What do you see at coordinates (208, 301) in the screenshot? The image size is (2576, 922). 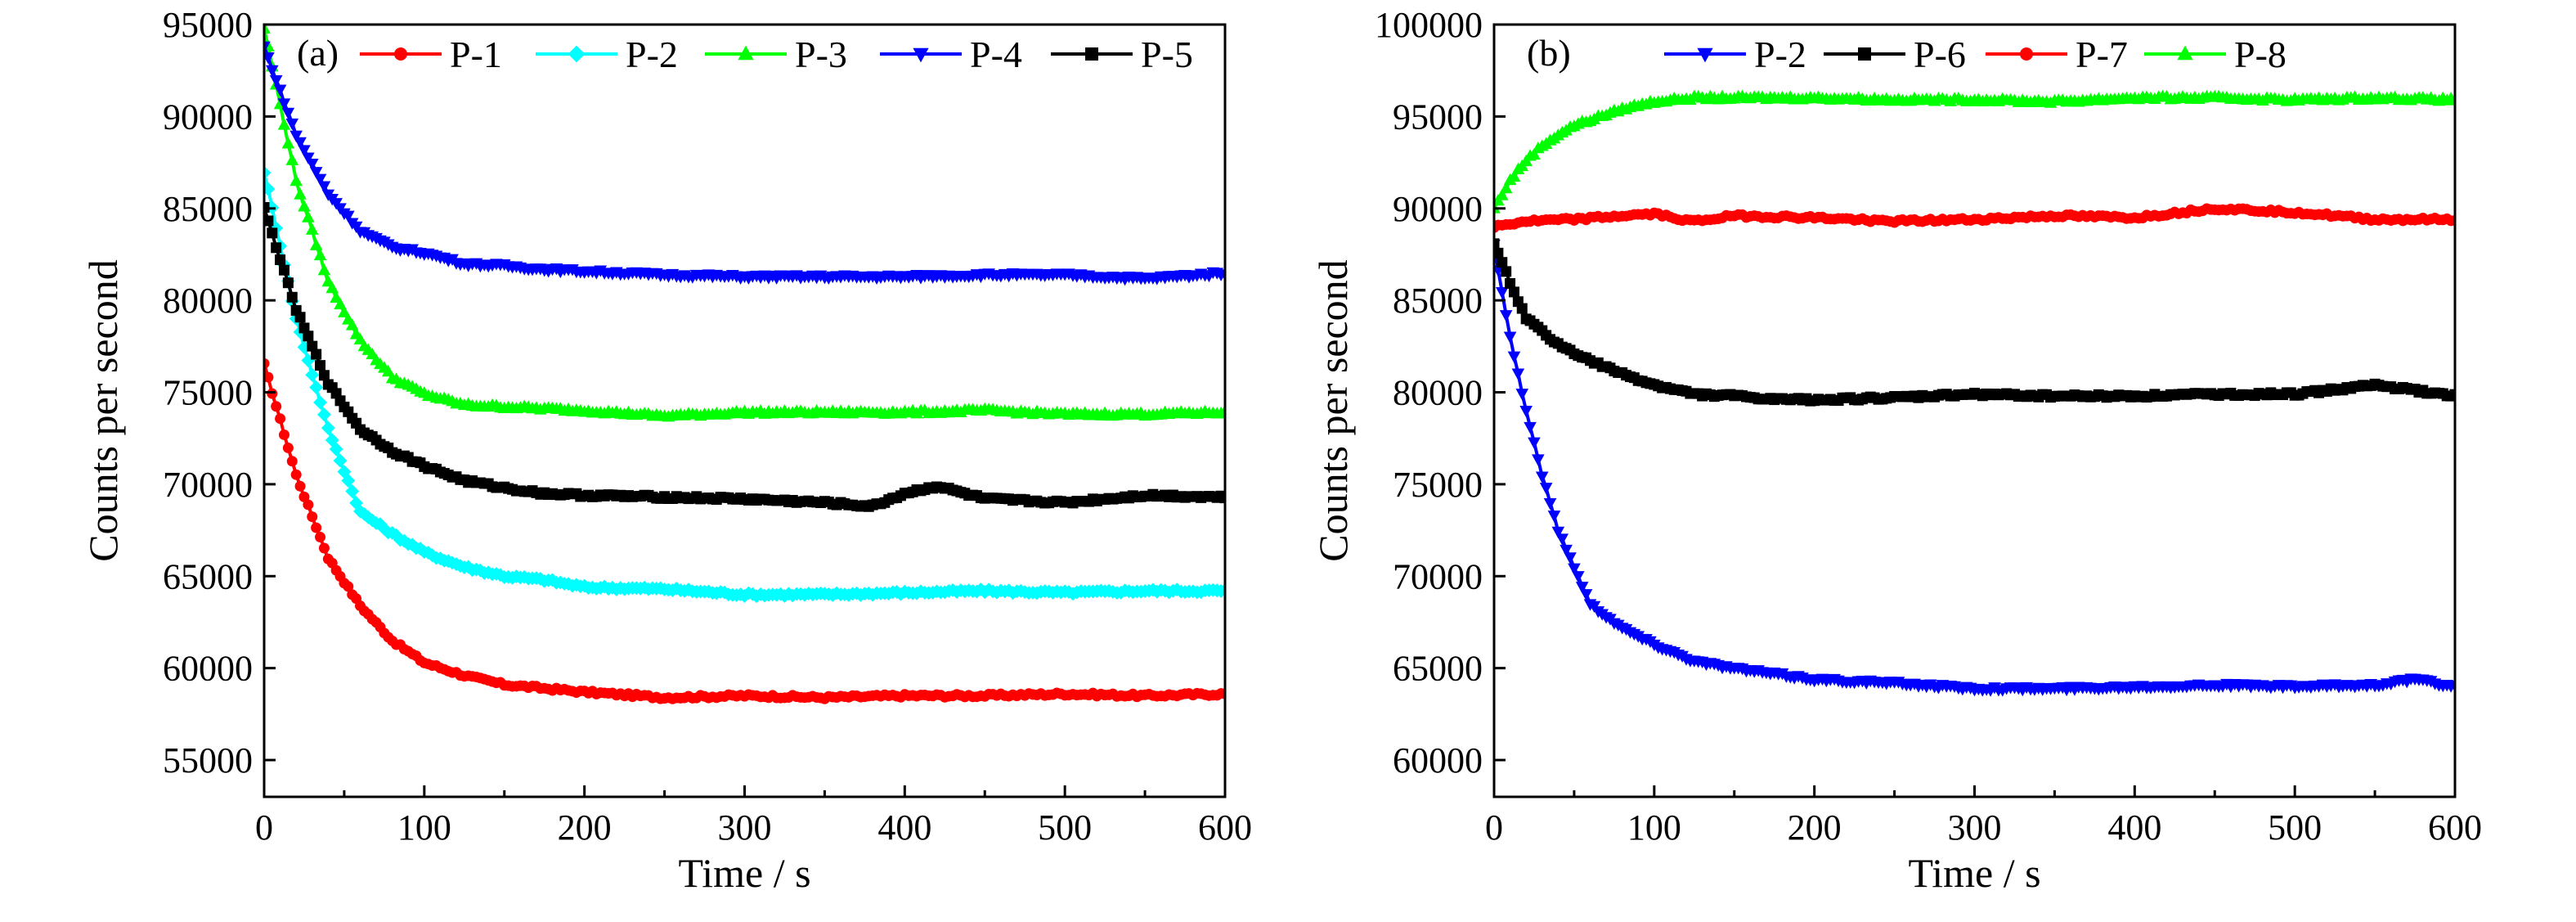 I see `y-tick-label: 80000` at bounding box center [208, 301].